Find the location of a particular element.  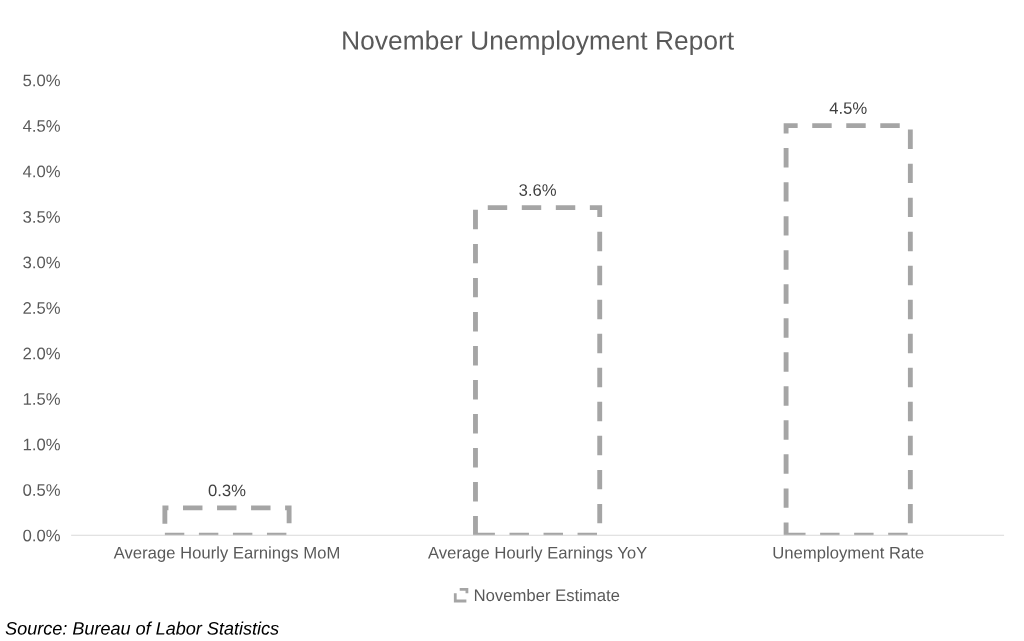

legend-label: November Estimate is located at coordinates (547, 595).